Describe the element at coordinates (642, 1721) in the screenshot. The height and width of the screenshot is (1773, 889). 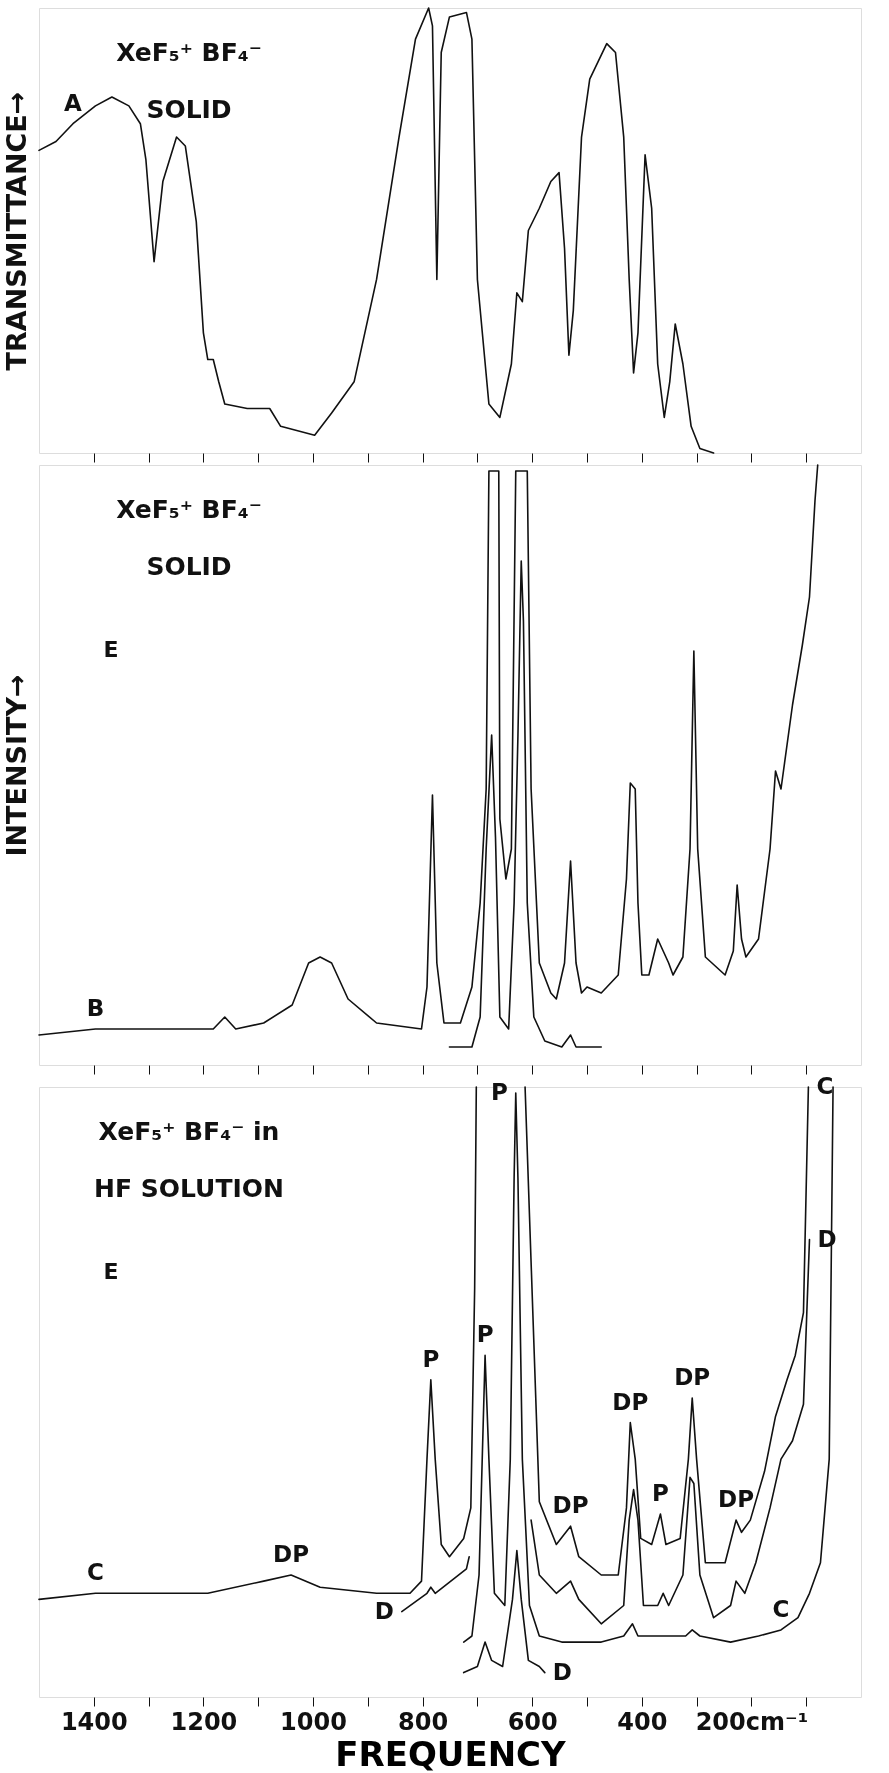
I see `x-tick-label: 400` at that location.